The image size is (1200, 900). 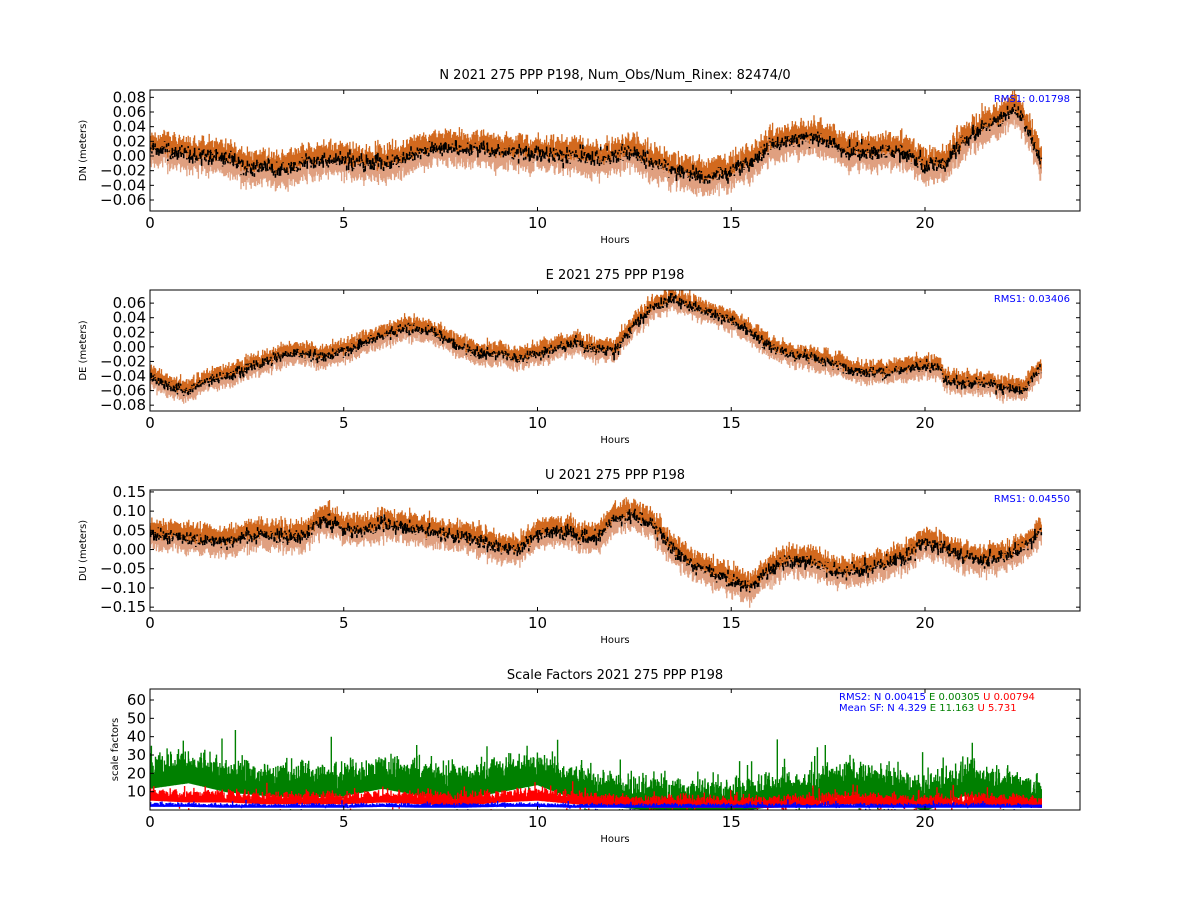 What do you see at coordinates (615, 675) in the screenshot?
I see `panel-title: Scale Factors 2021 275 PPP P198` at bounding box center [615, 675].